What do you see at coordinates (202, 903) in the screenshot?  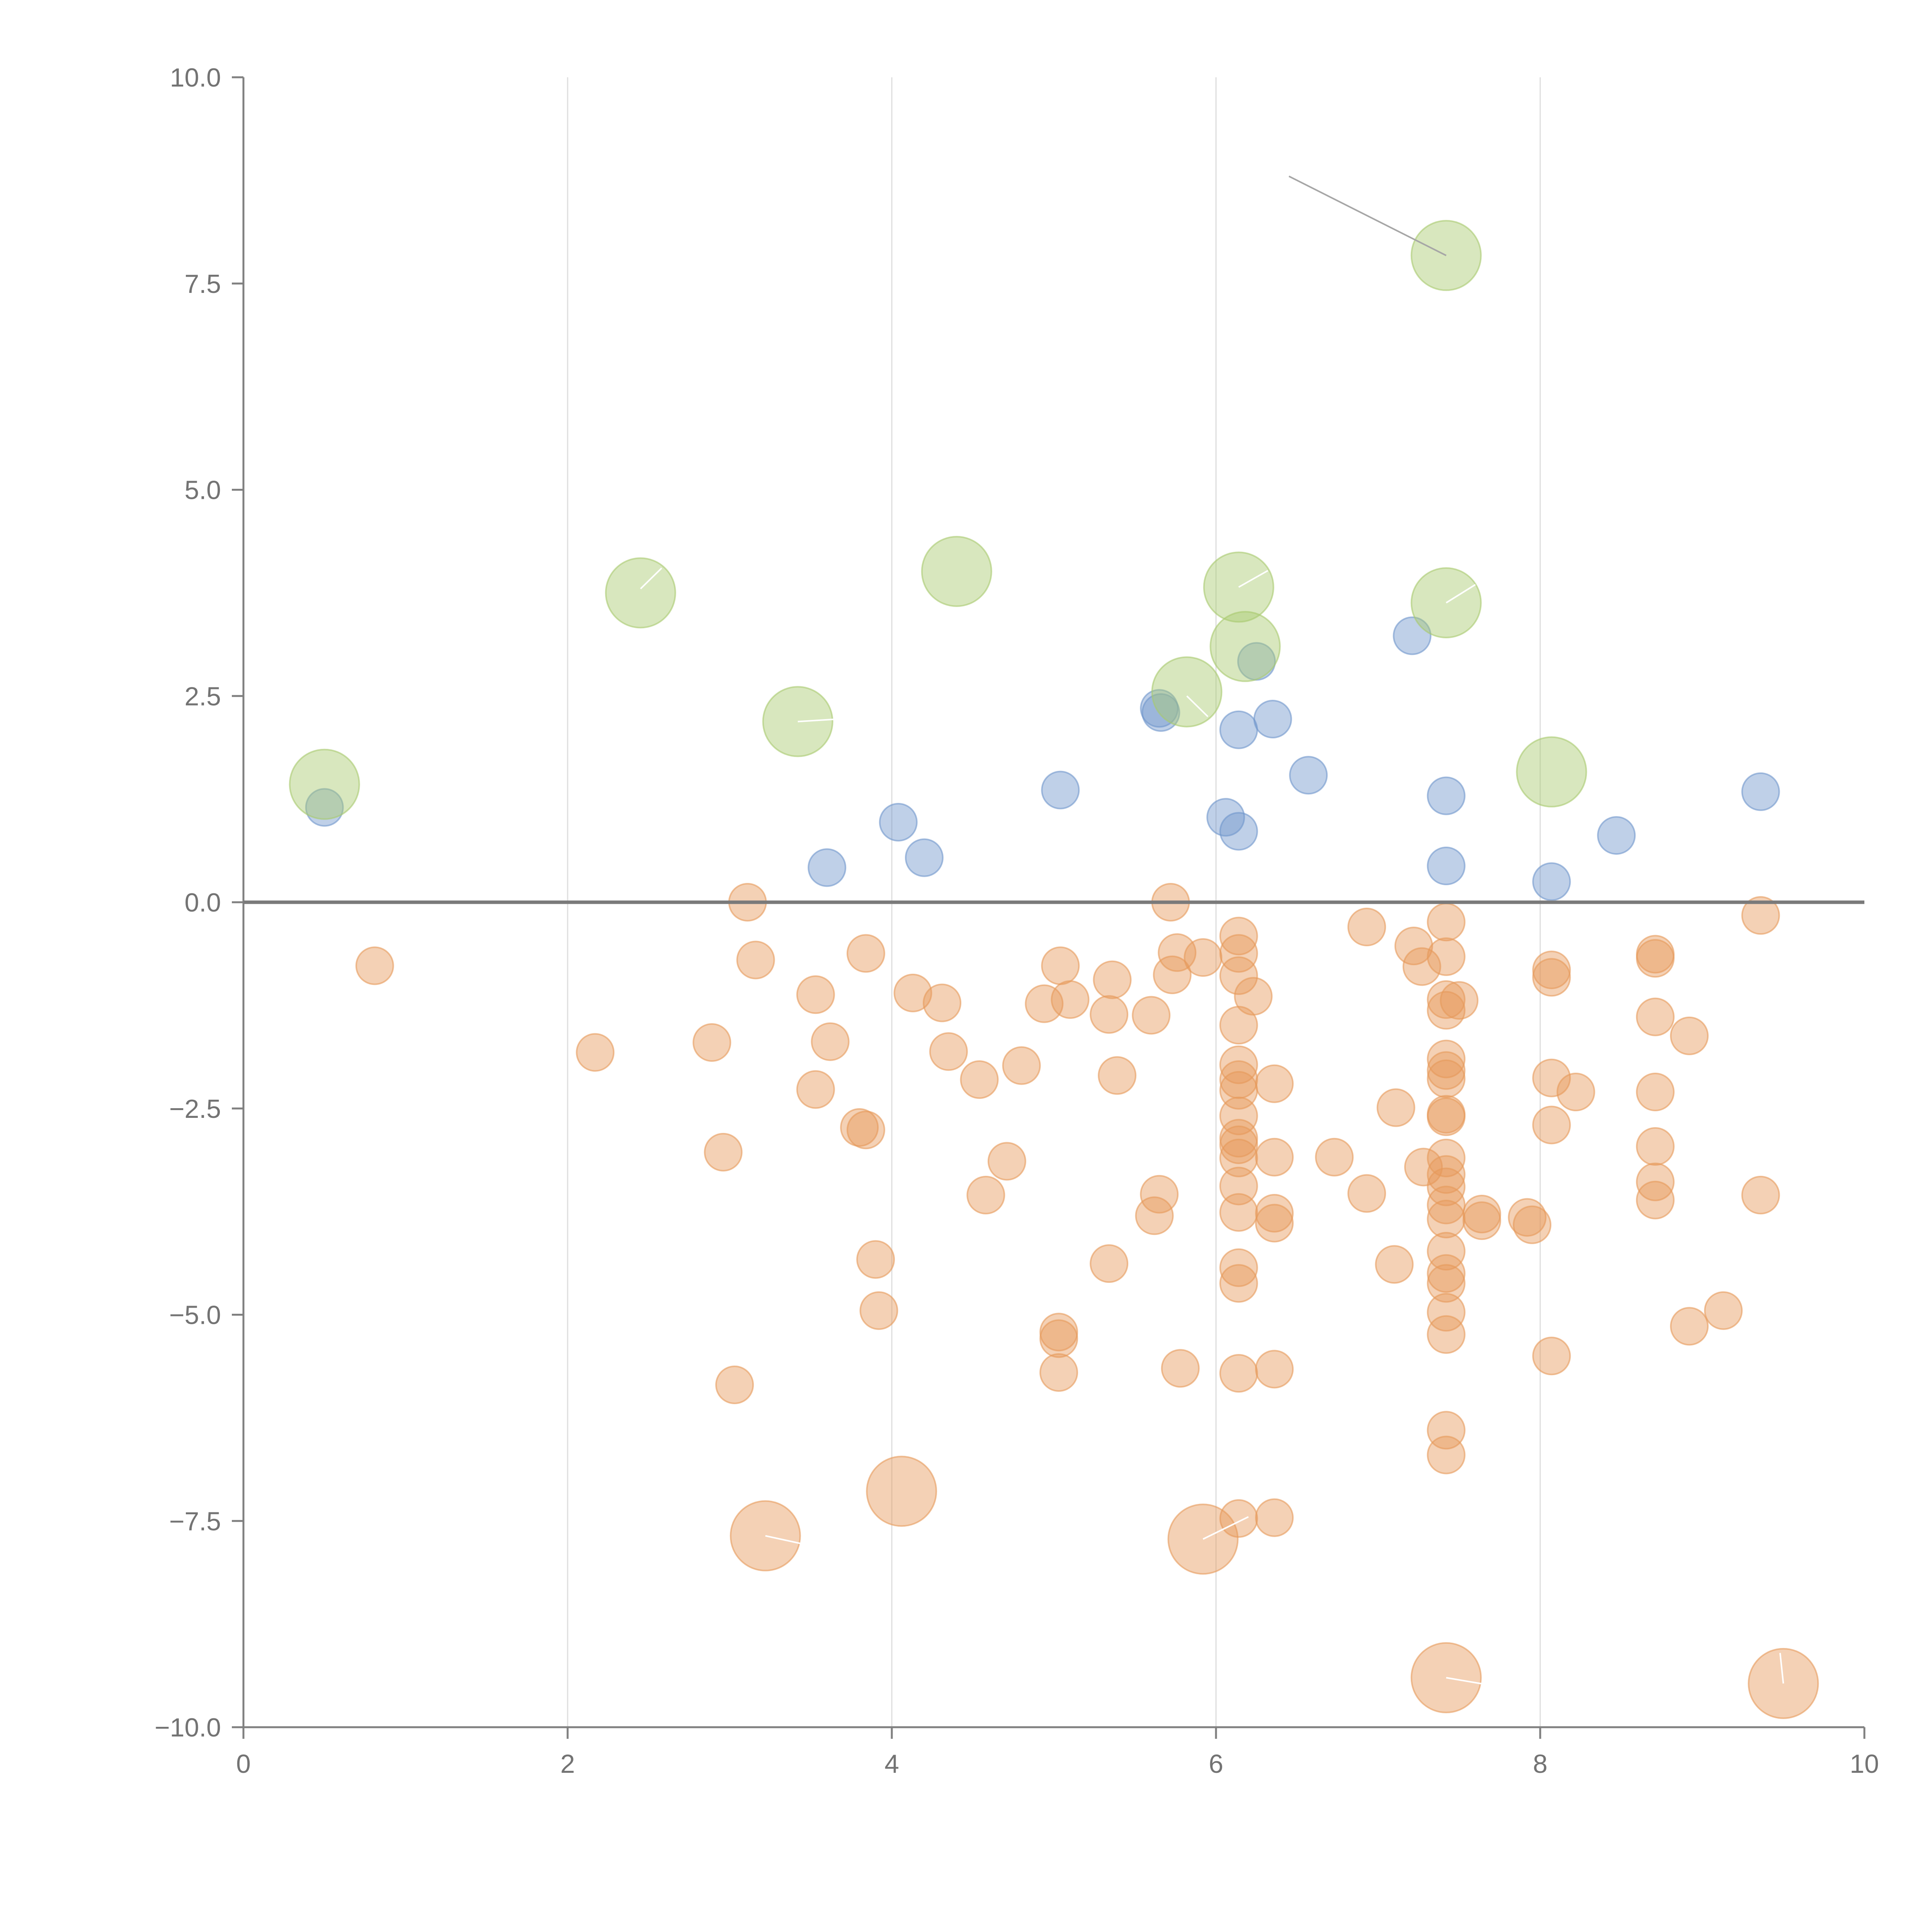 I see `y-tick-label: 0.0` at bounding box center [202, 903].